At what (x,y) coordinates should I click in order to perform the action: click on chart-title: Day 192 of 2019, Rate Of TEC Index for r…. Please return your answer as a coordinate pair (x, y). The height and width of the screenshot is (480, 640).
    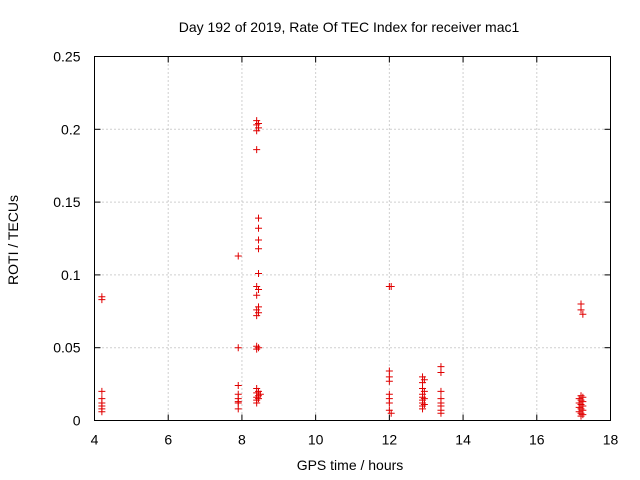
    Looking at the image, I should click on (349, 27).